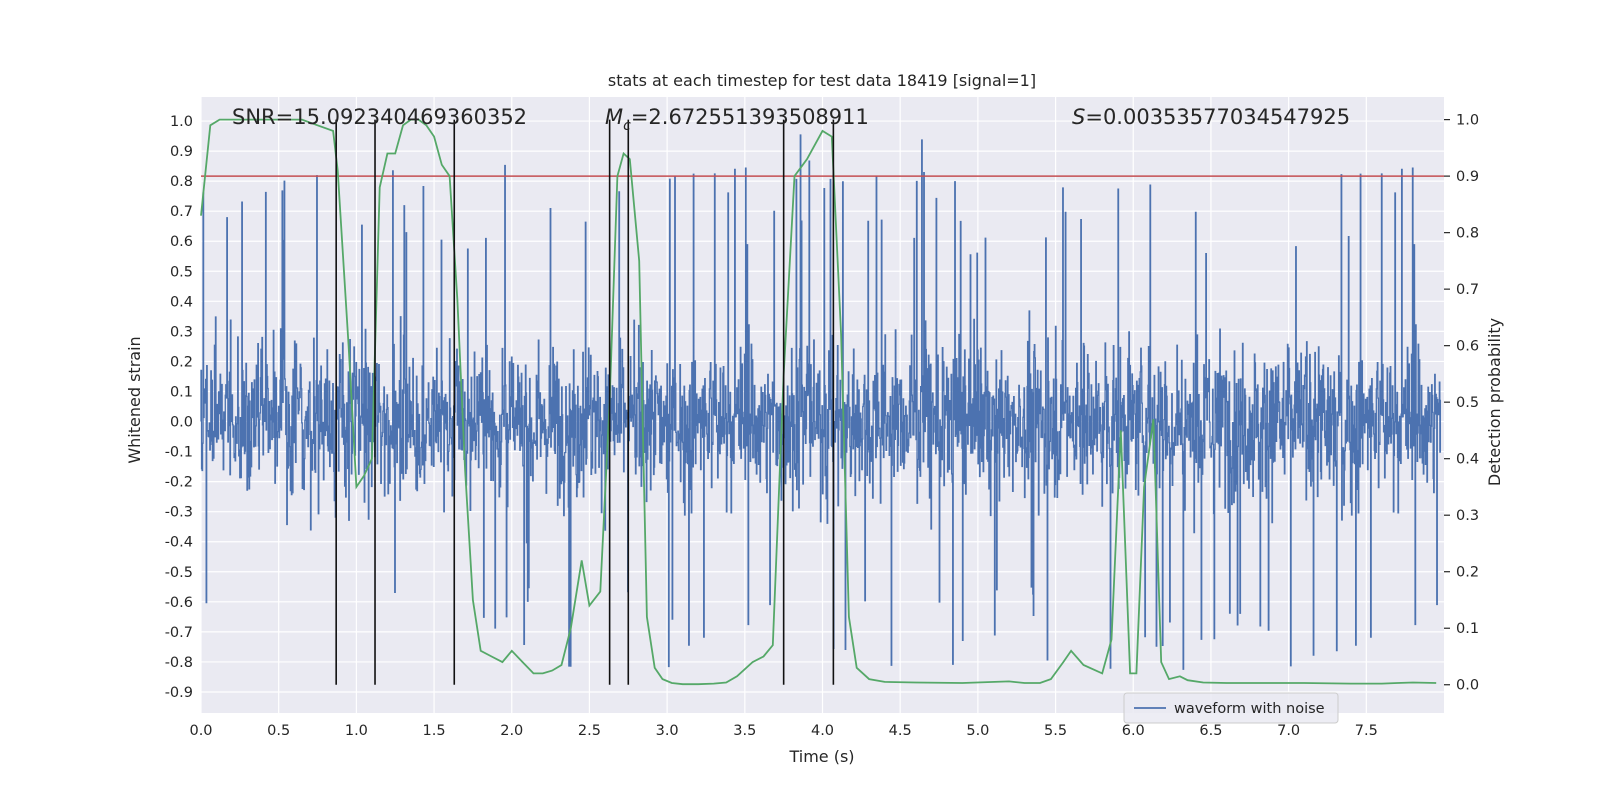 This screenshot has height=800, width=1600. Describe the element at coordinates (200, 731) in the screenshot. I see `x-tick-label: 0.0` at that location.